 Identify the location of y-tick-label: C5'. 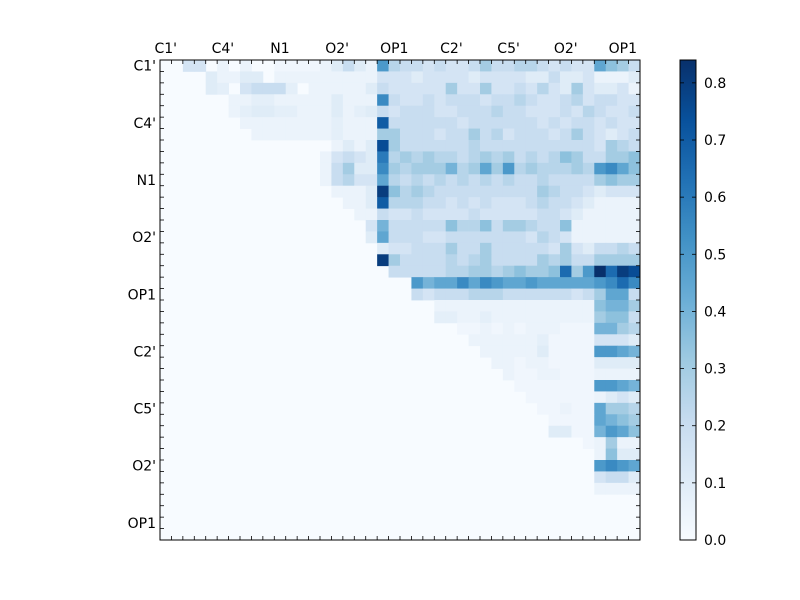
(144, 410).